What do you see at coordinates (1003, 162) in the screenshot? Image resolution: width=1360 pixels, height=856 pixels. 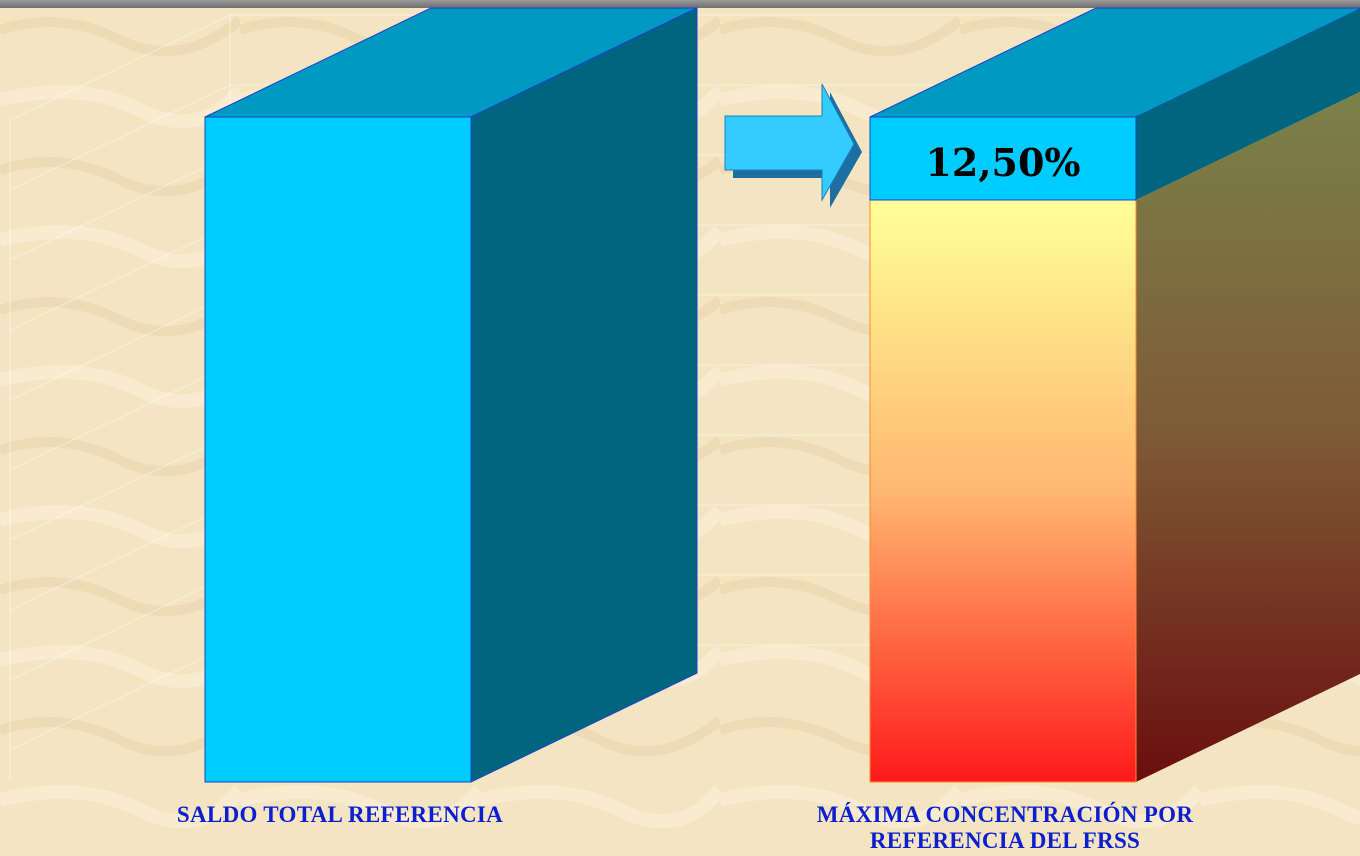 I see `percentage-data-label: 12,50%` at bounding box center [1003, 162].